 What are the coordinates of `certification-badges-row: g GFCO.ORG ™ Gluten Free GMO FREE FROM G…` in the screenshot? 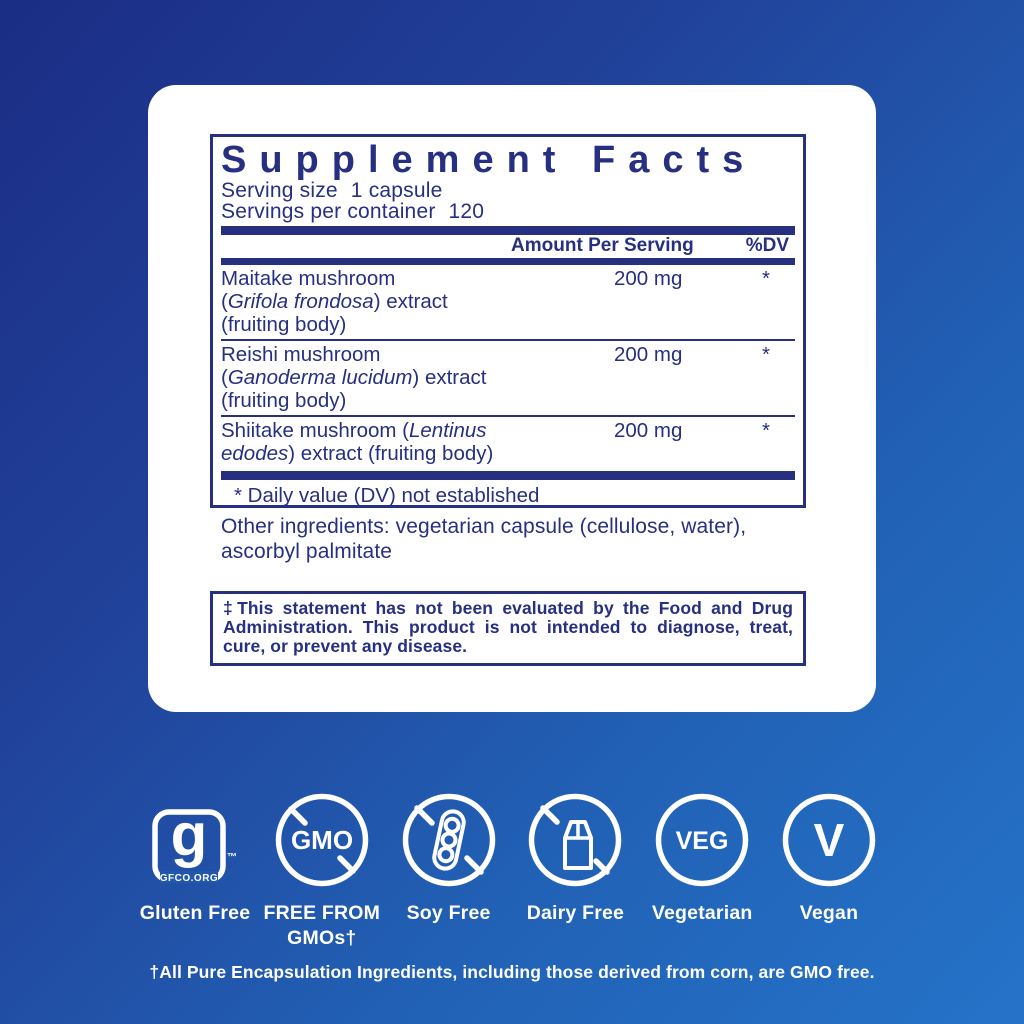 It's located at (512, 871).